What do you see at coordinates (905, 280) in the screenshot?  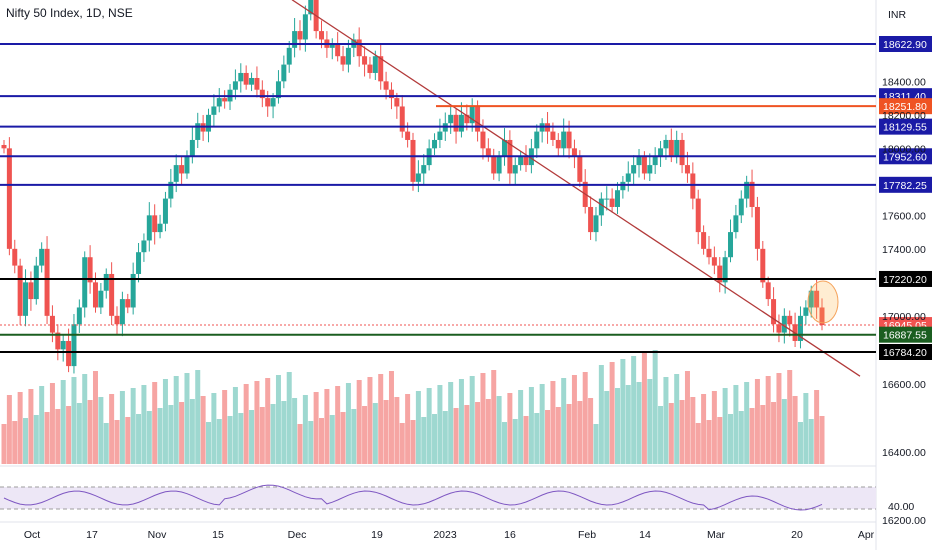 I see `level-label: 17220.20` at bounding box center [905, 280].